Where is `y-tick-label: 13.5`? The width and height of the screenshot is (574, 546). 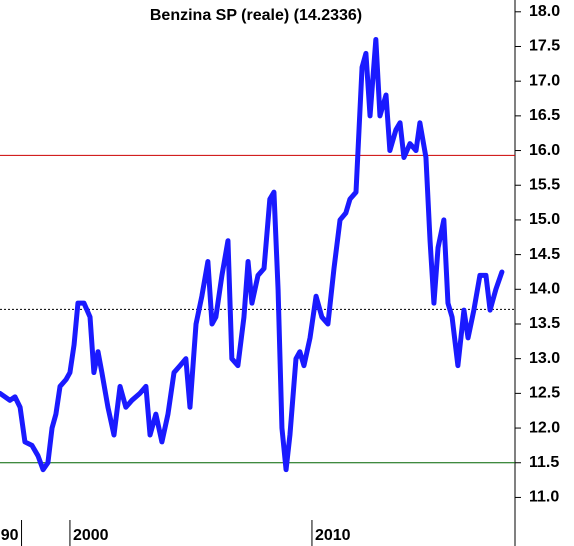
y-tick-label: 13.5 is located at coordinates (544, 323).